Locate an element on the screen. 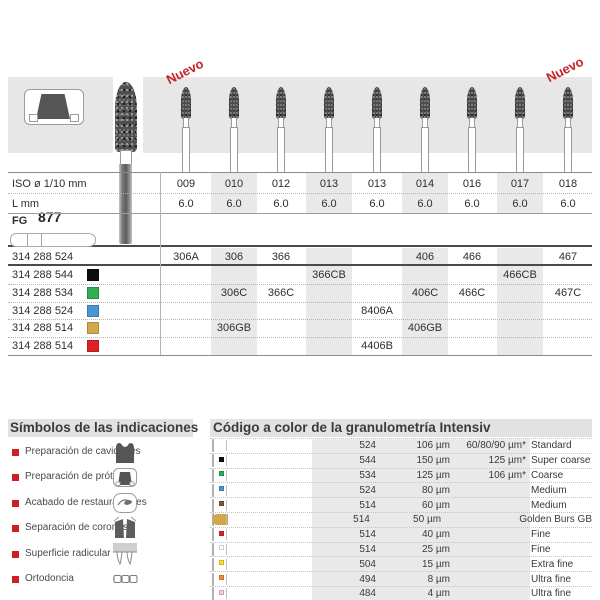 Image resolution: width=600 pixels, height=600 pixels. bur-code: 366 is located at coordinates (281, 257).